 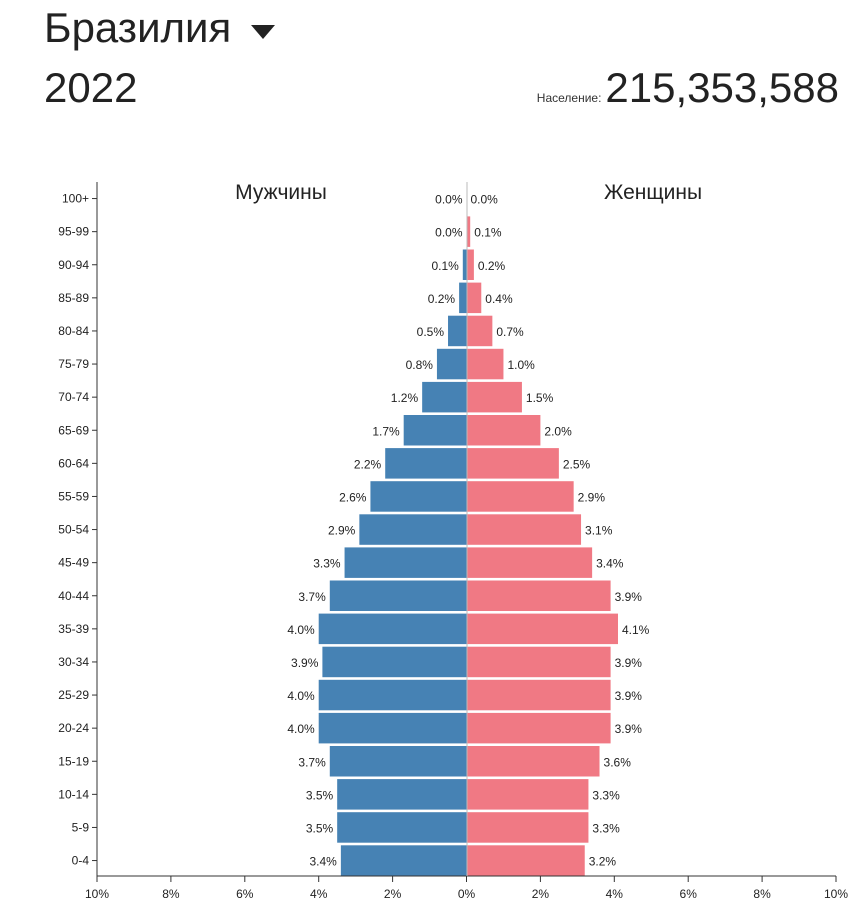 I want to click on age-group-label: 95-99, so click(x=73, y=232).